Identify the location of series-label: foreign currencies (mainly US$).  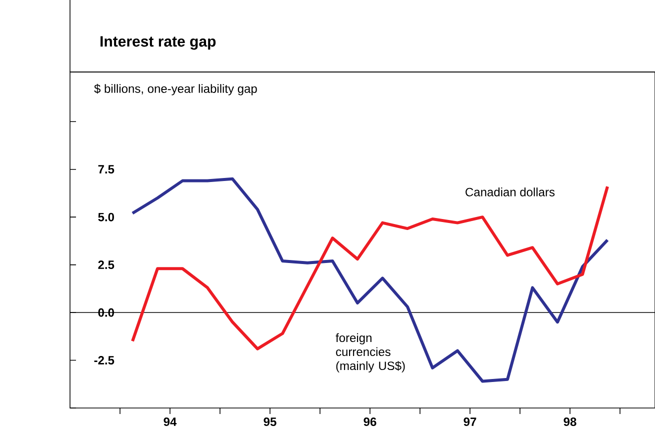
(370, 352).